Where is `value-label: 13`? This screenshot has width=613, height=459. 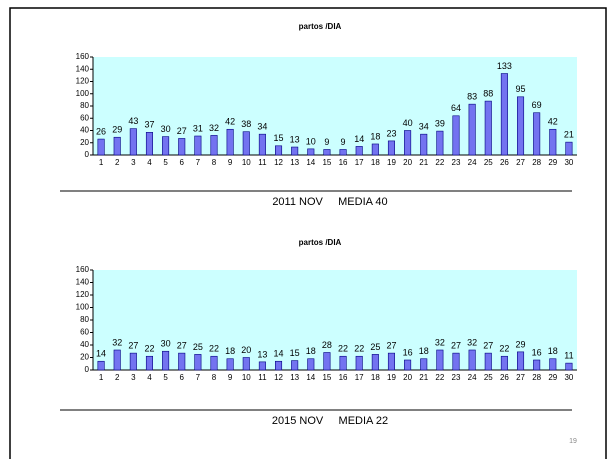
value-label: 13 is located at coordinates (262, 354).